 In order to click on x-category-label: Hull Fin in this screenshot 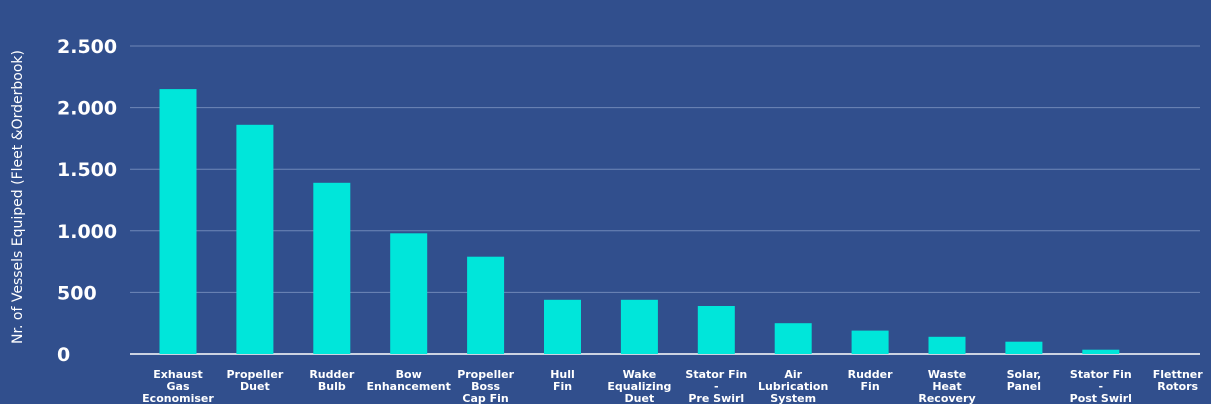, I will do `click(562, 380)`.